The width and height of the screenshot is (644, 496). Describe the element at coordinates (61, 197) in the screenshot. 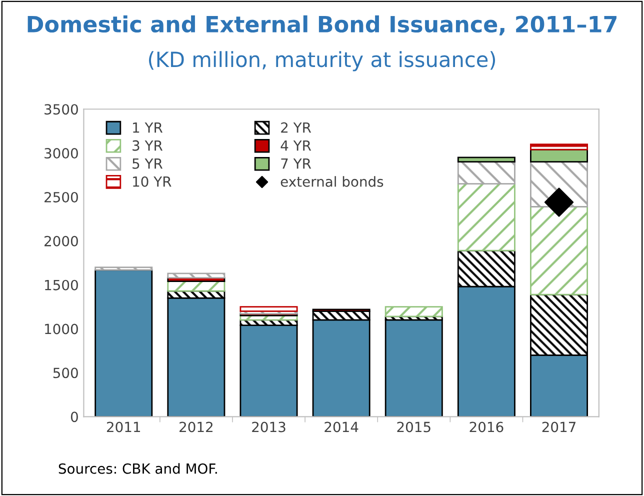

I see `y-tick-label: 2500` at that location.